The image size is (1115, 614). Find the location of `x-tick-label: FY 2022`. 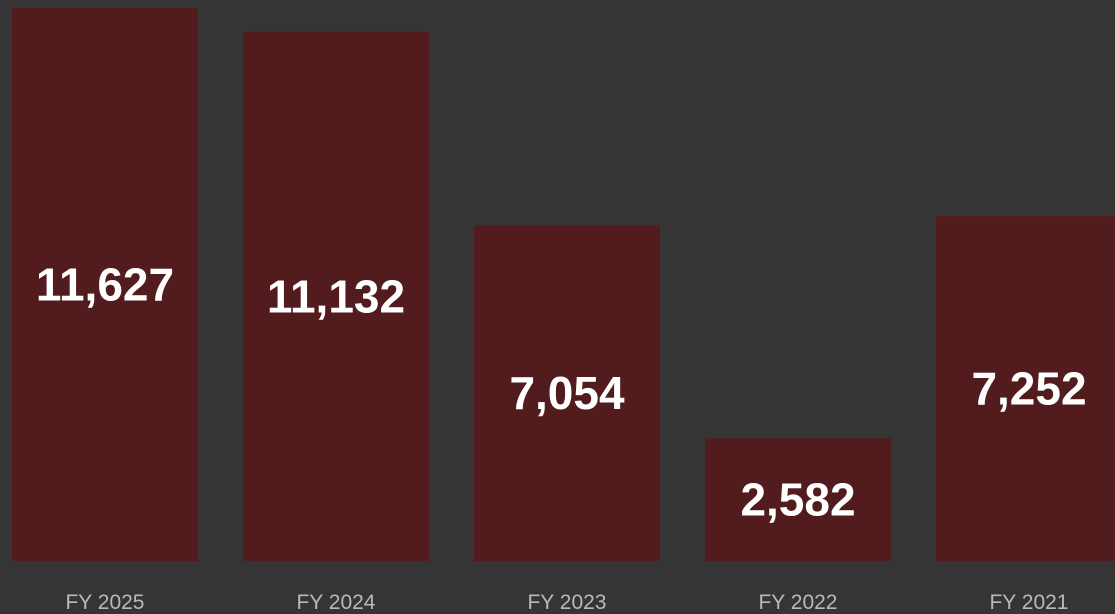

x-tick-label: FY 2022 is located at coordinates (797, 602).